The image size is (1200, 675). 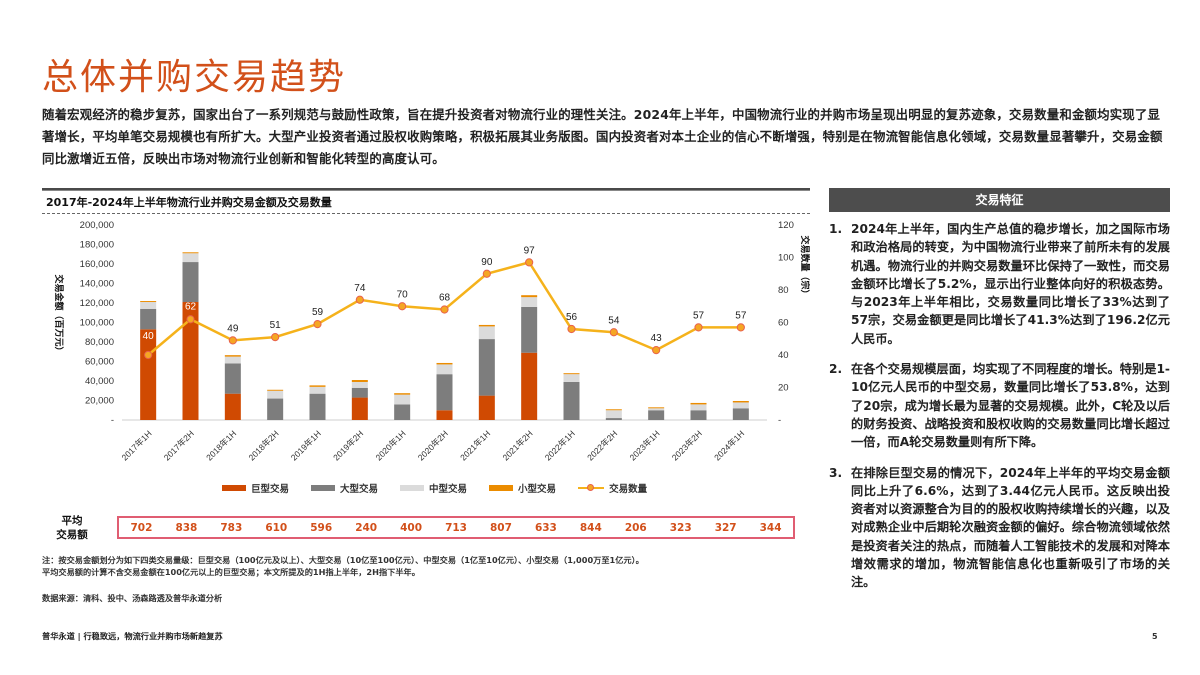 What do you see at coordinates (783, 323) in the screenshot?
I see `y-tick-right: 60` at bounding box center [783, 323].